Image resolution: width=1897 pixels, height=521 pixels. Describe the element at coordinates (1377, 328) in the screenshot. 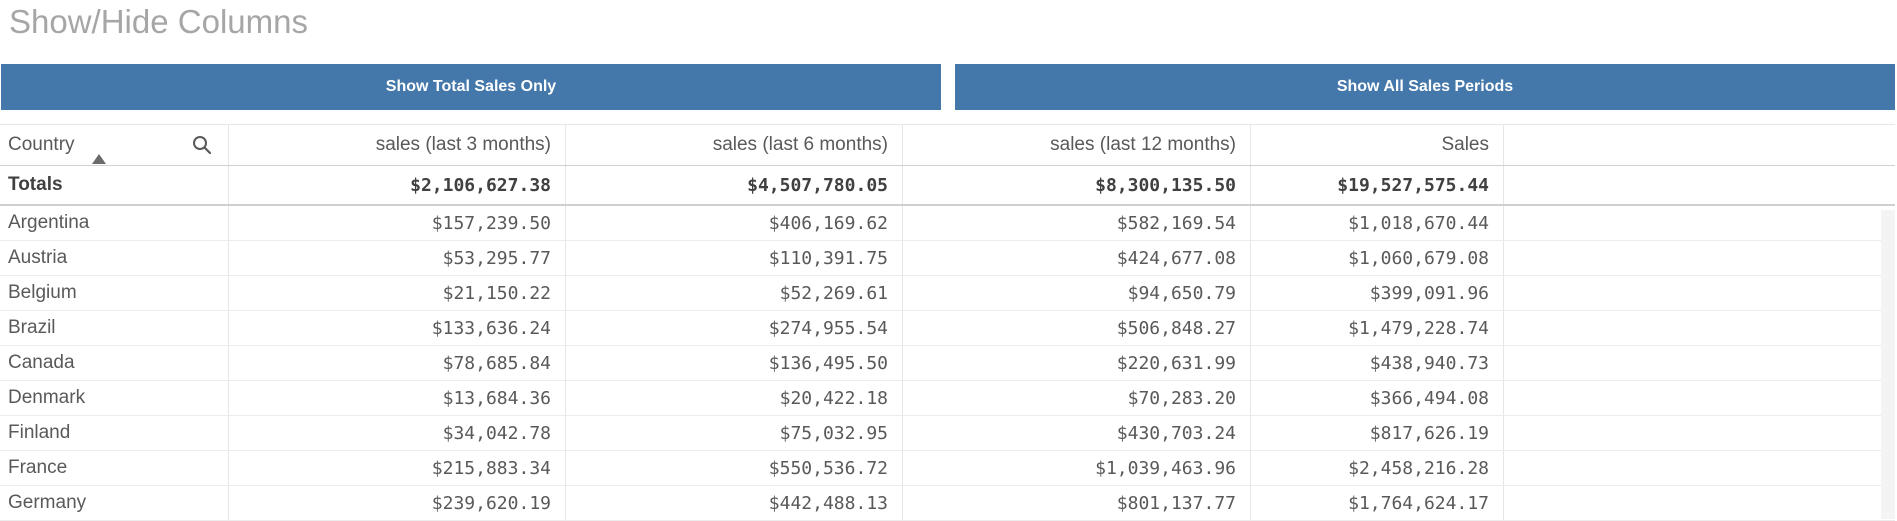

I see `sales-cell: $1,479,228.74` at that location.